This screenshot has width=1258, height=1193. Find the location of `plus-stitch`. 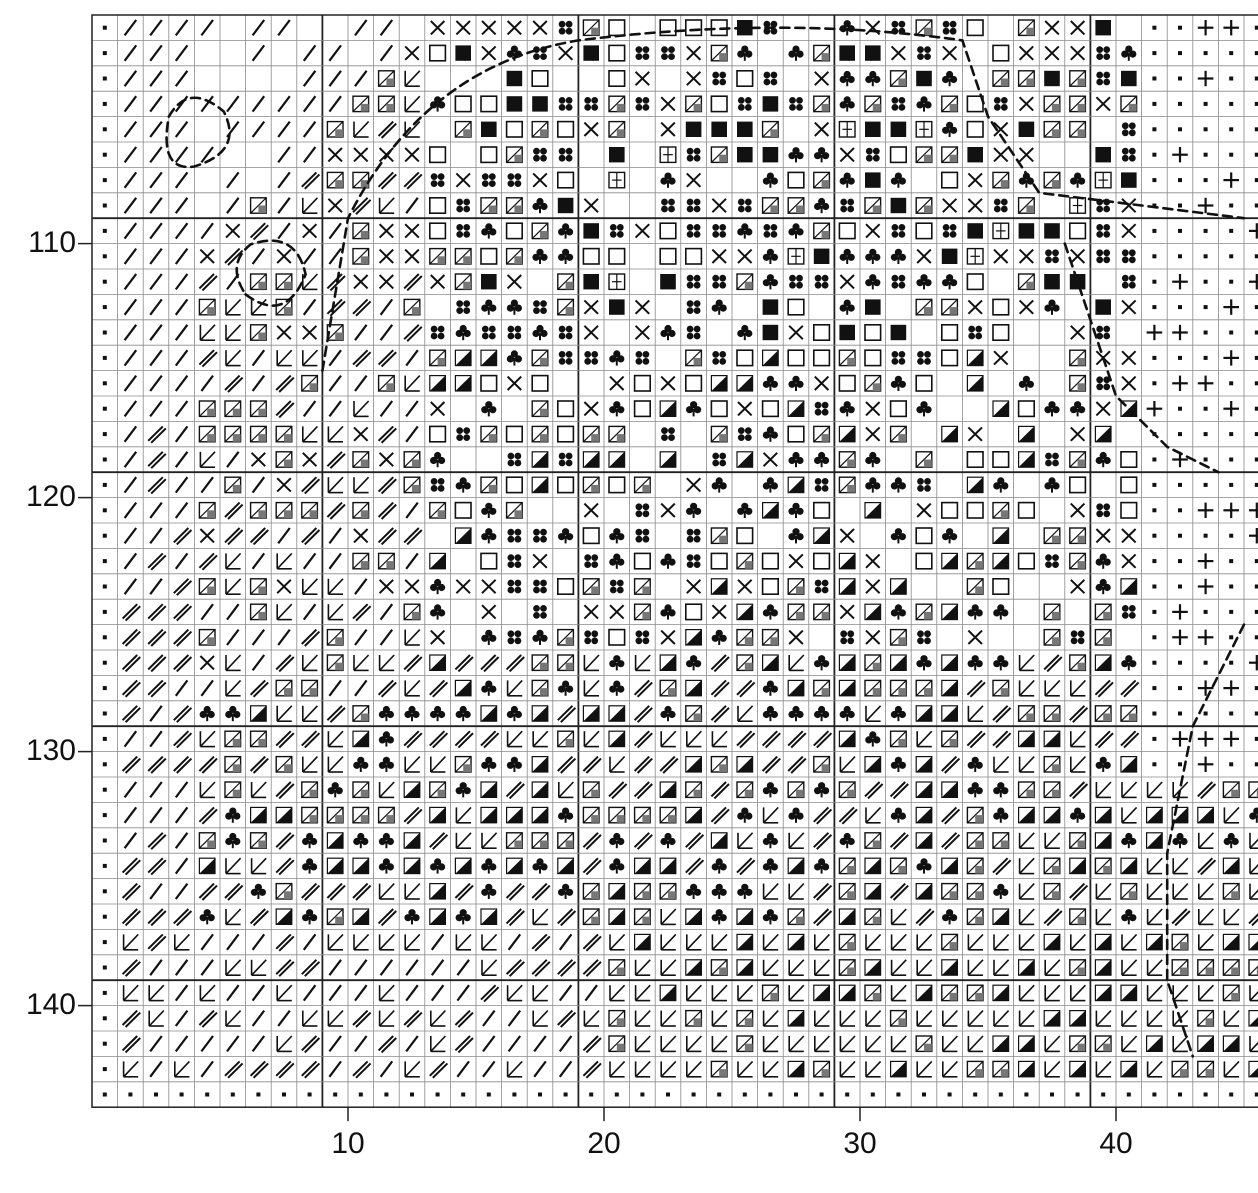

plus-stitch is located at coordinates (1253, 510).